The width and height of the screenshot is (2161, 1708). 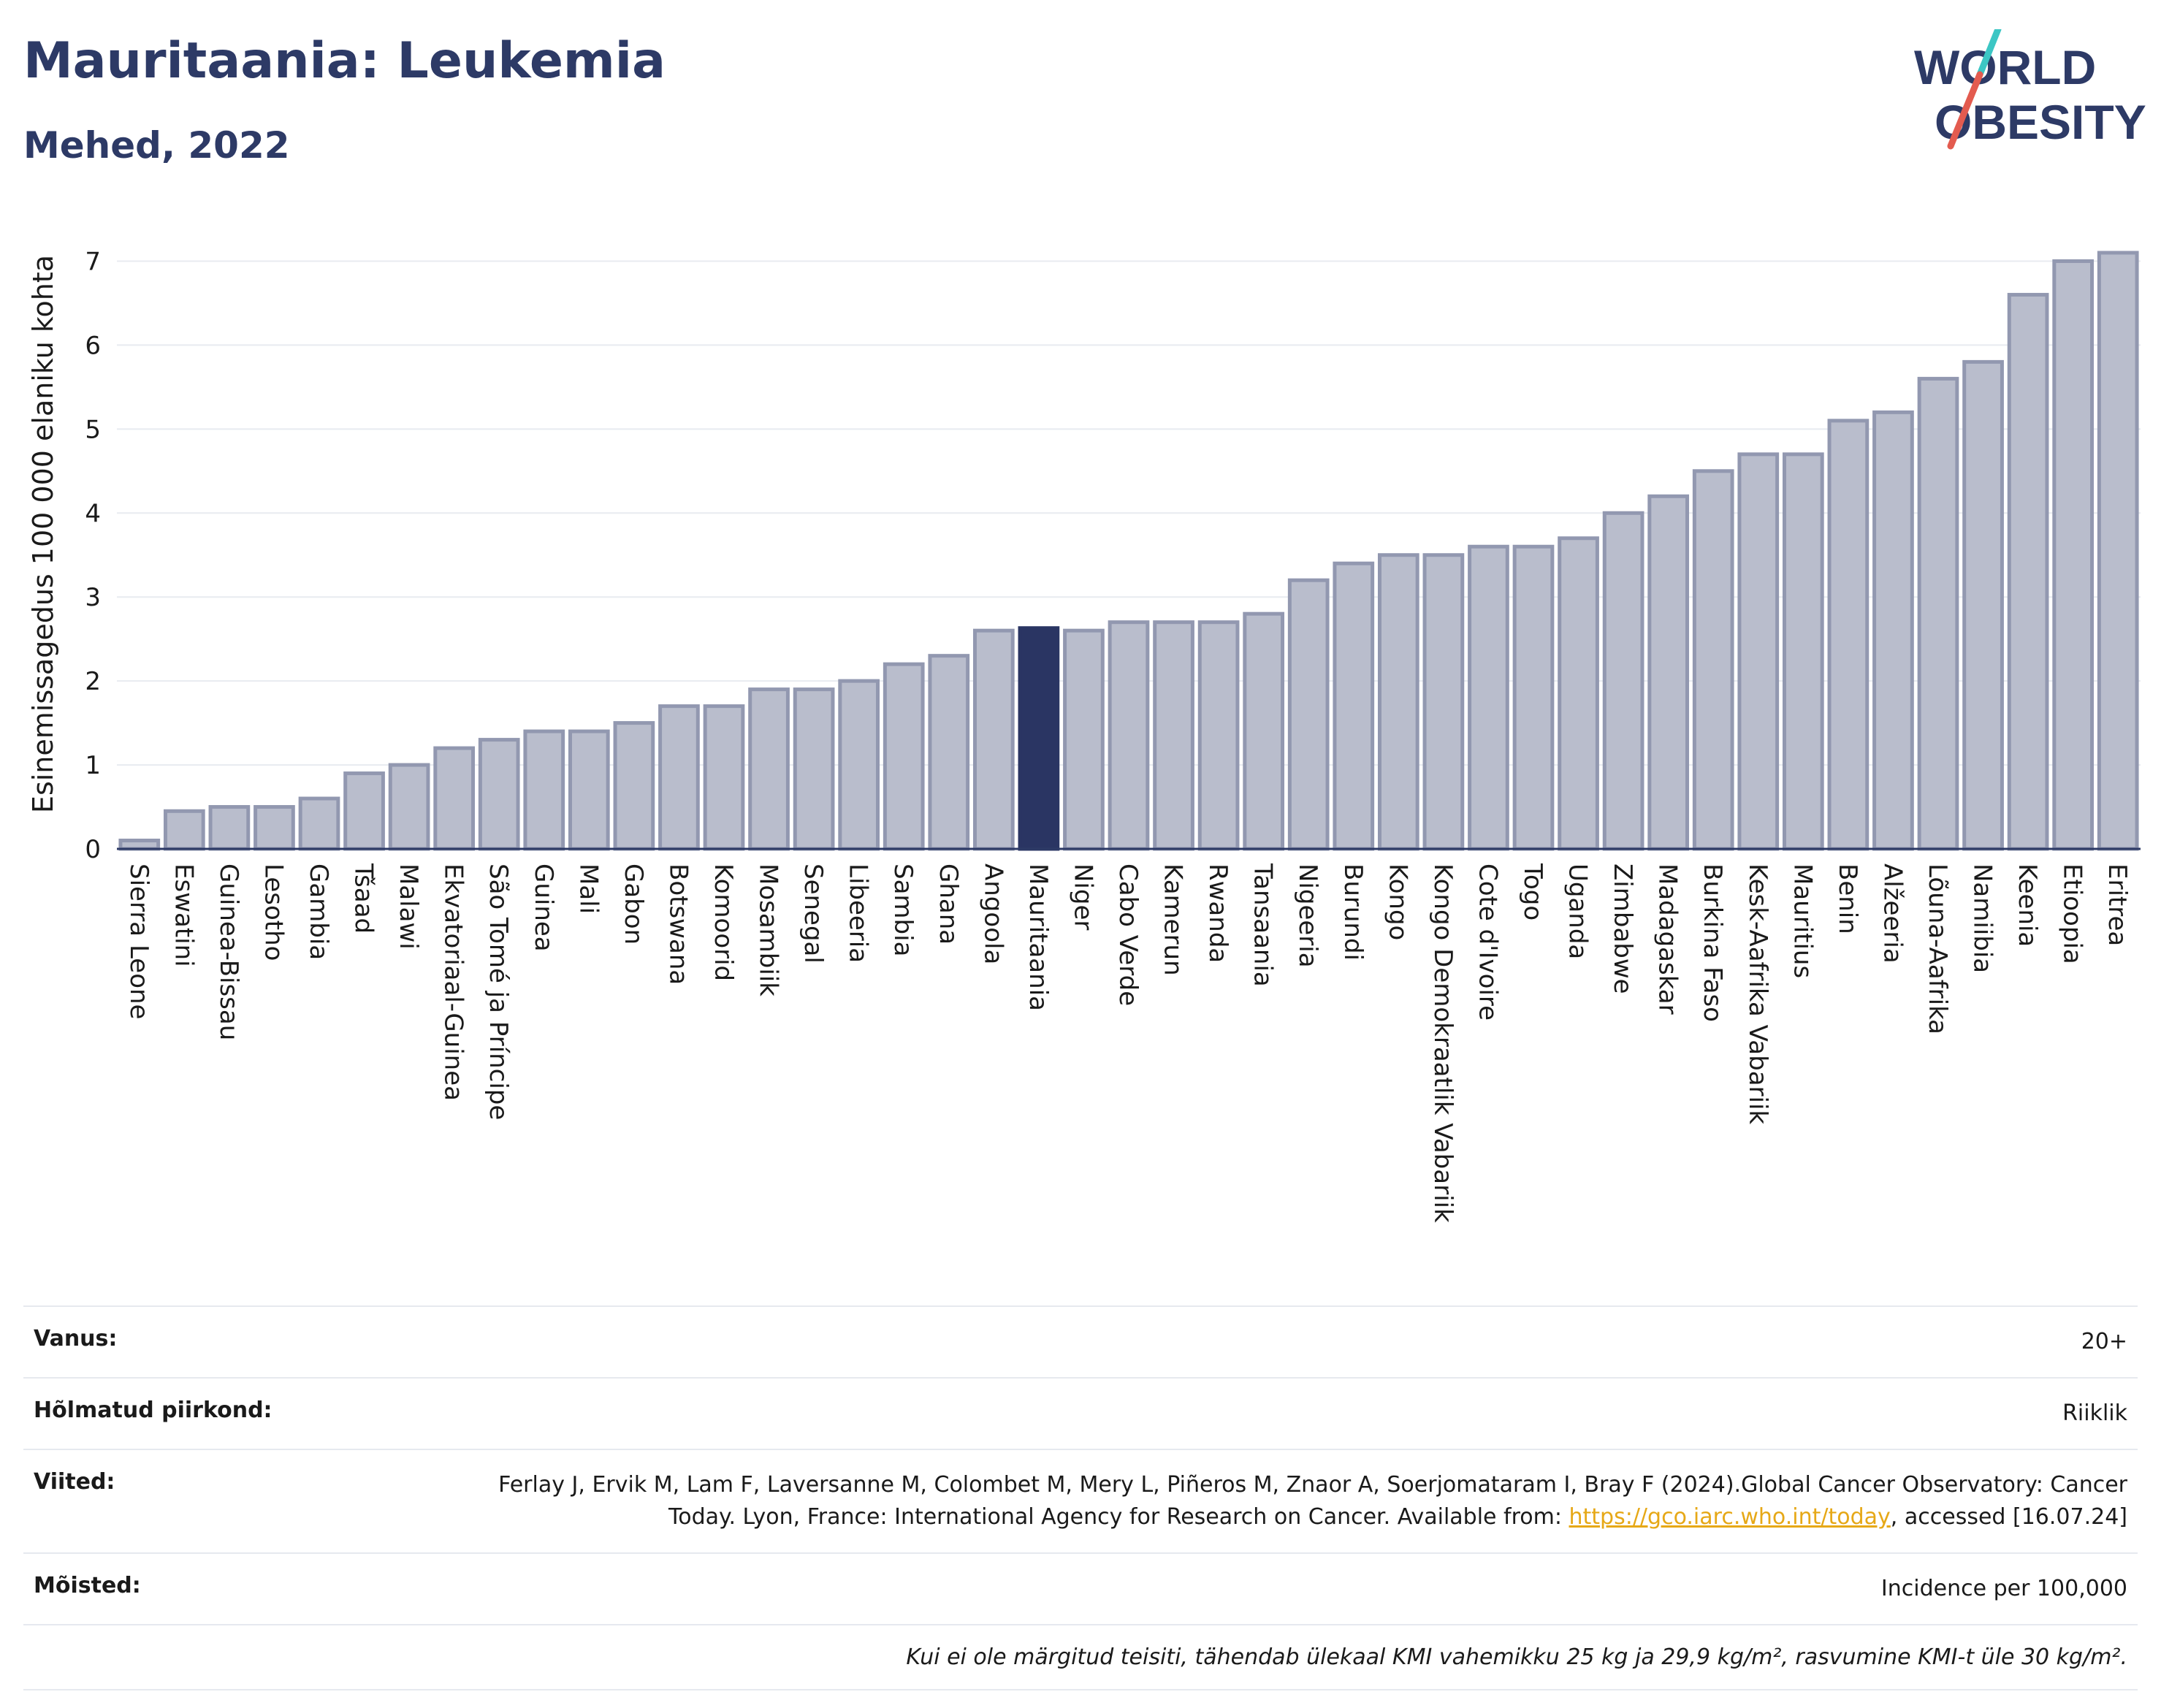 I want to click on region-value: Riiklik, so click(x=2094, y=1413).